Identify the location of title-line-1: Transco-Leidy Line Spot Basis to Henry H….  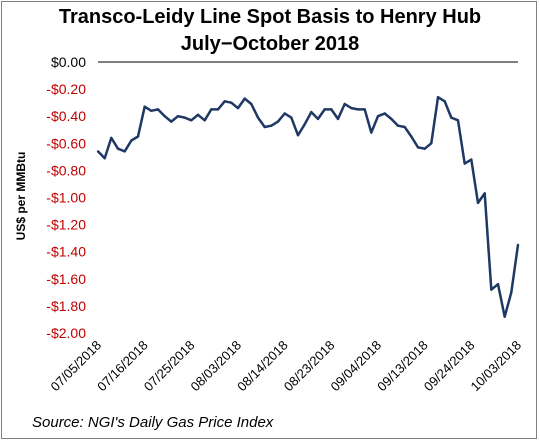
(270, 17).